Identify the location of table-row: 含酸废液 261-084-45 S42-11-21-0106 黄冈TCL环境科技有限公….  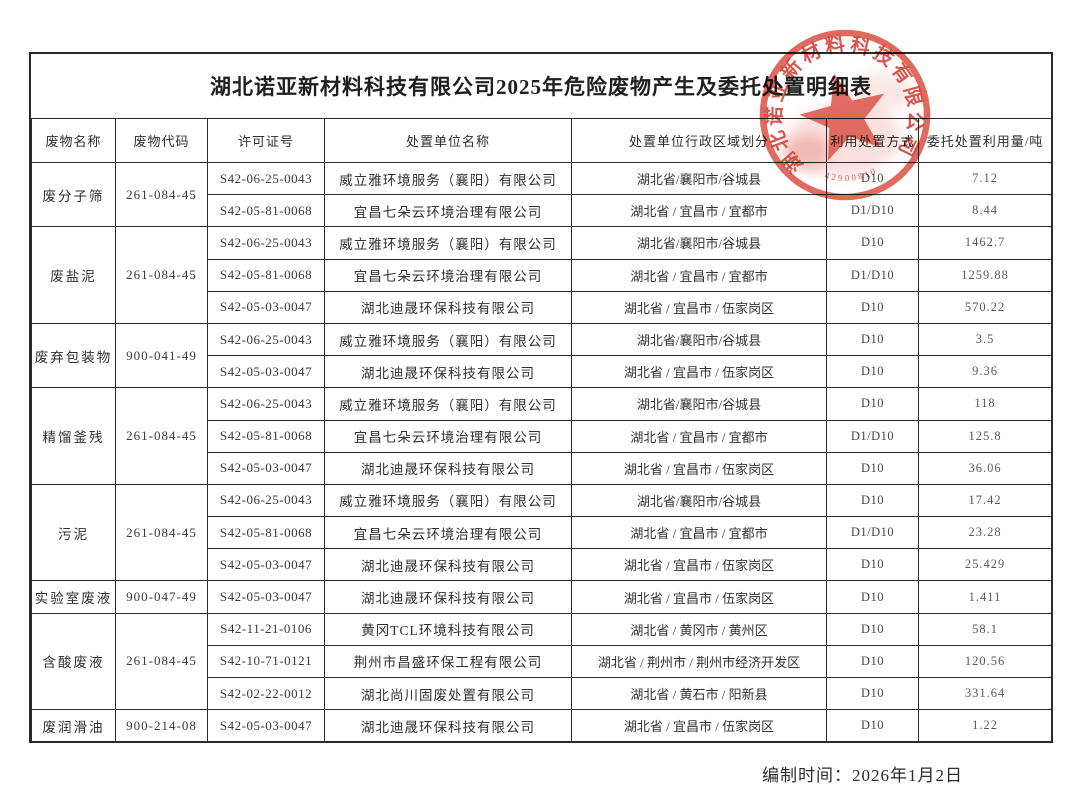
(541, 661).